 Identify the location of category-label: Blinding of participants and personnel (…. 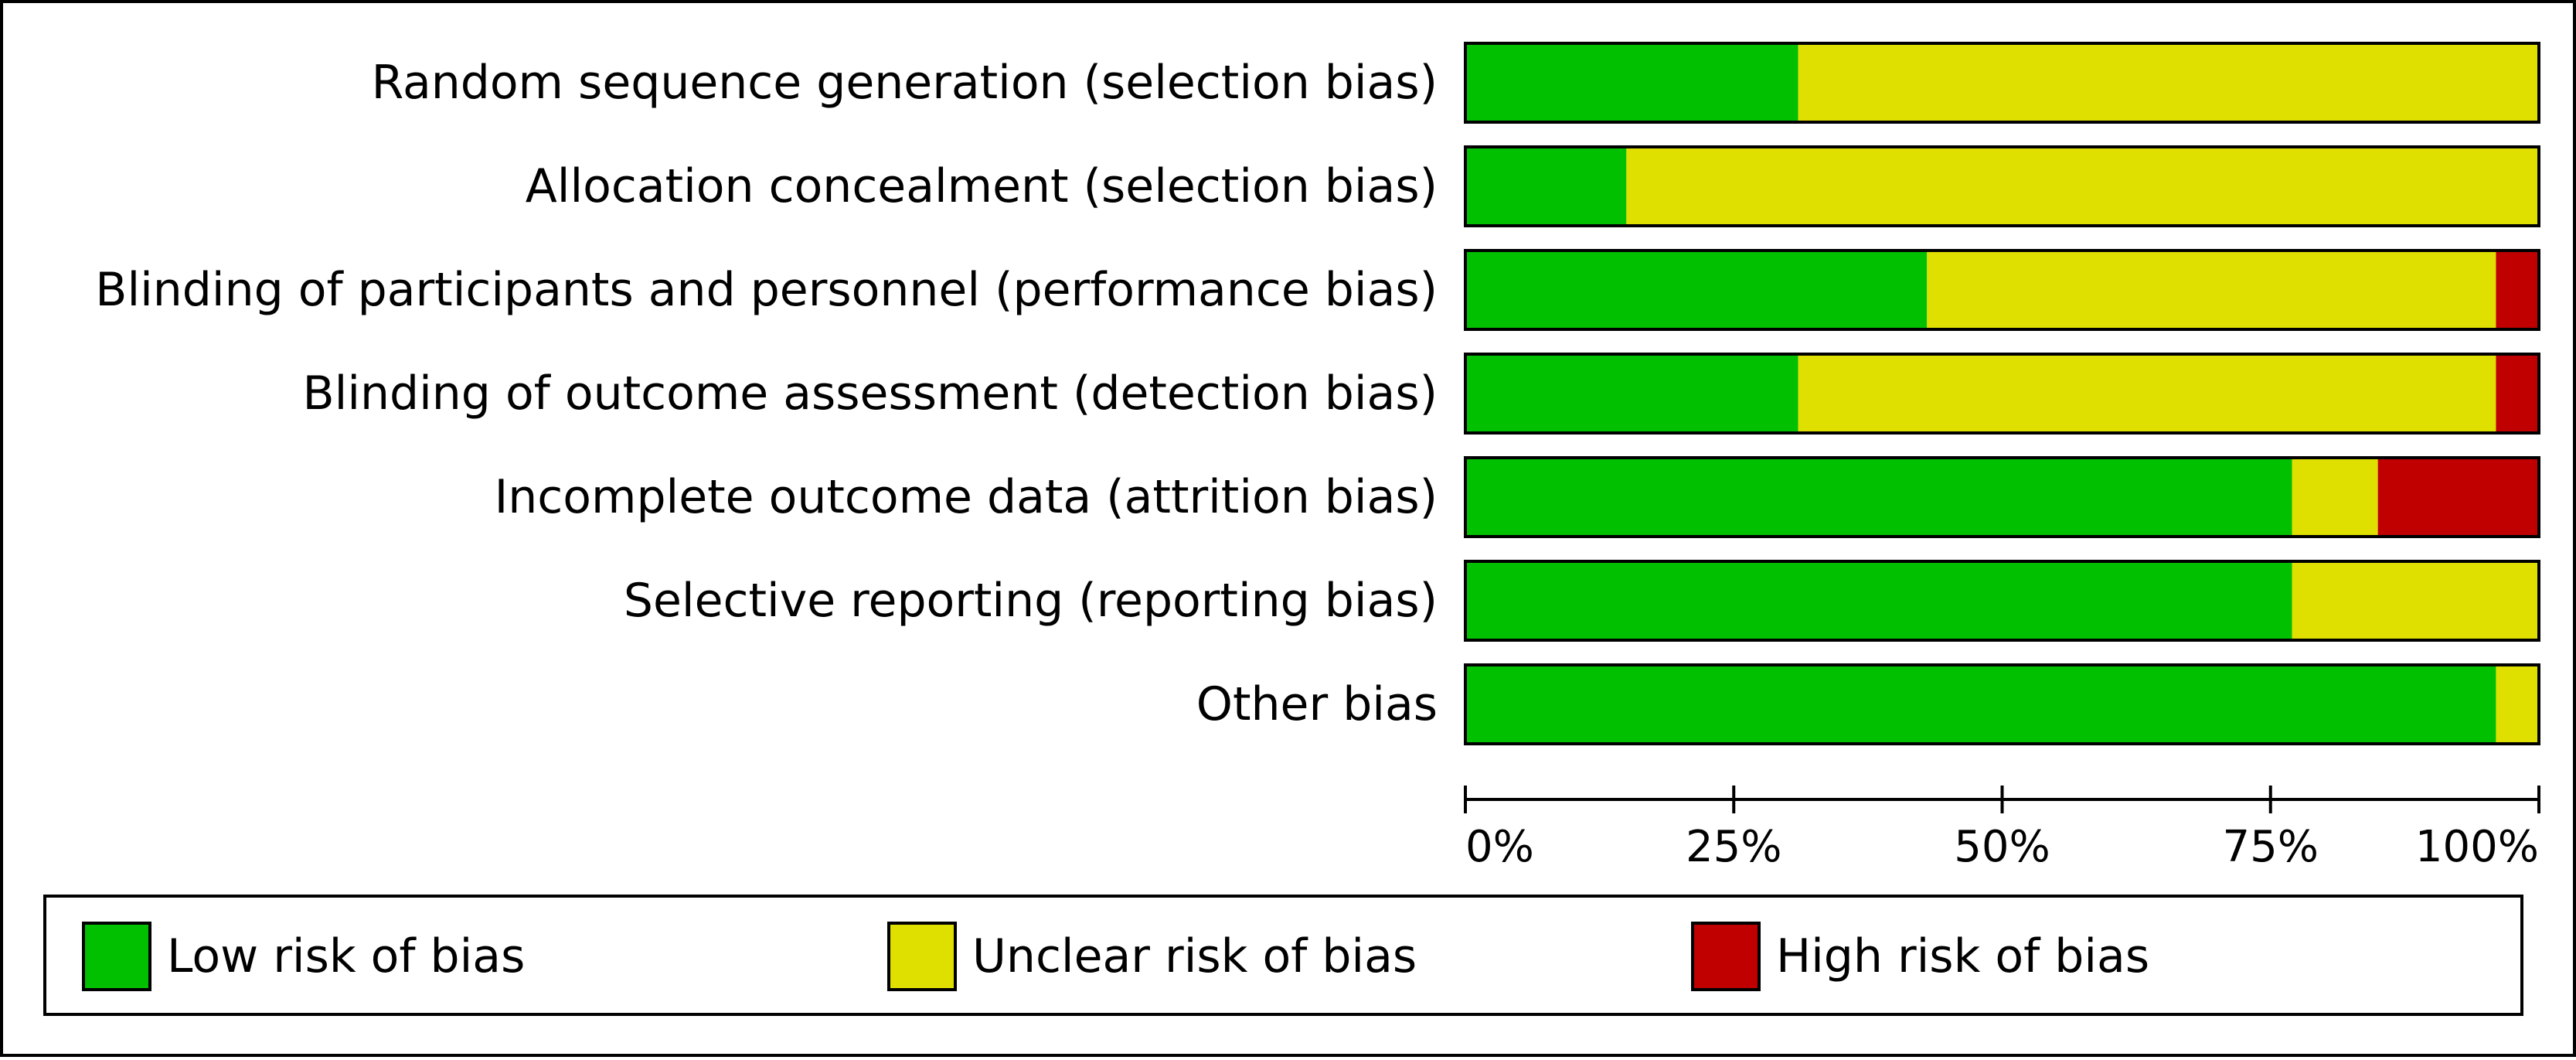
(766, 290).